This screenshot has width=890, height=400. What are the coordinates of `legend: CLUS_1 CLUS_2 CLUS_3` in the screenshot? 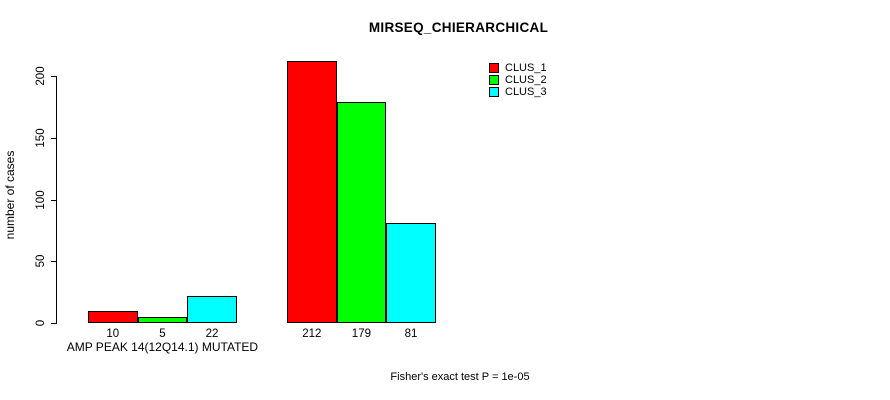 It's located at (518, 80).